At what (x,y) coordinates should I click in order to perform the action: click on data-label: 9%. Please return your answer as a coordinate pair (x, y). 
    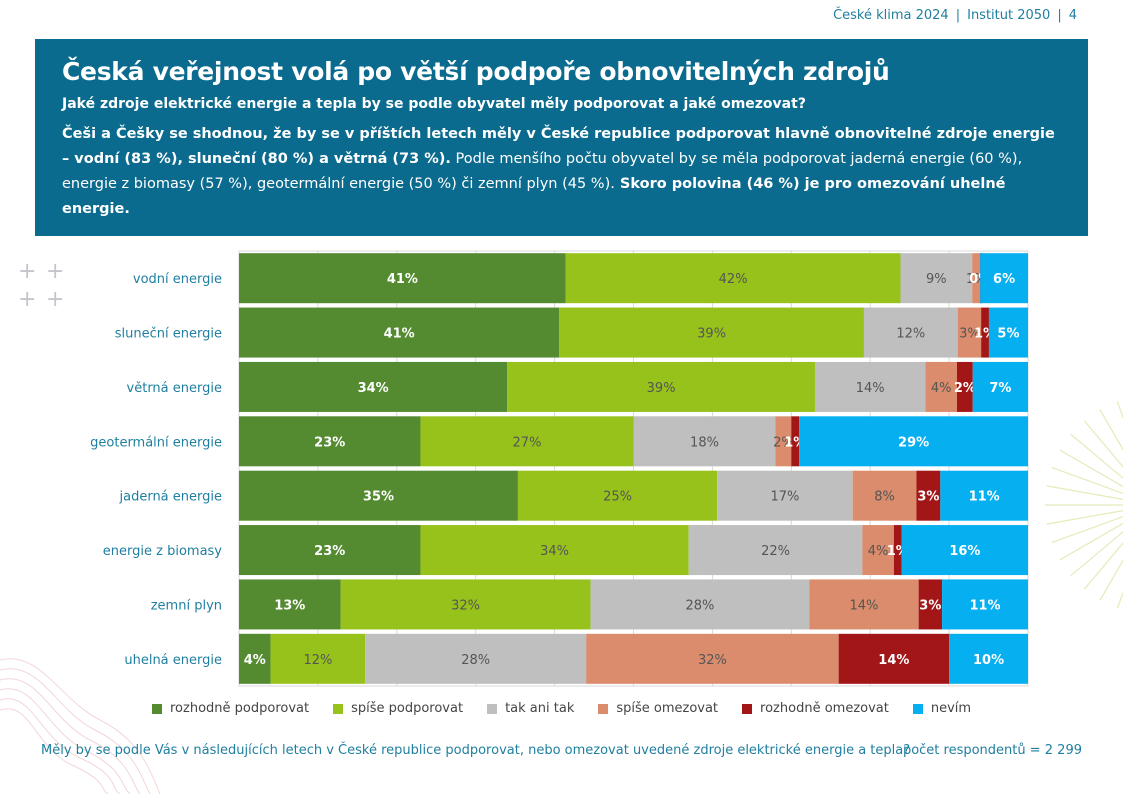
    Looking at the image, I should click on (936, 279).